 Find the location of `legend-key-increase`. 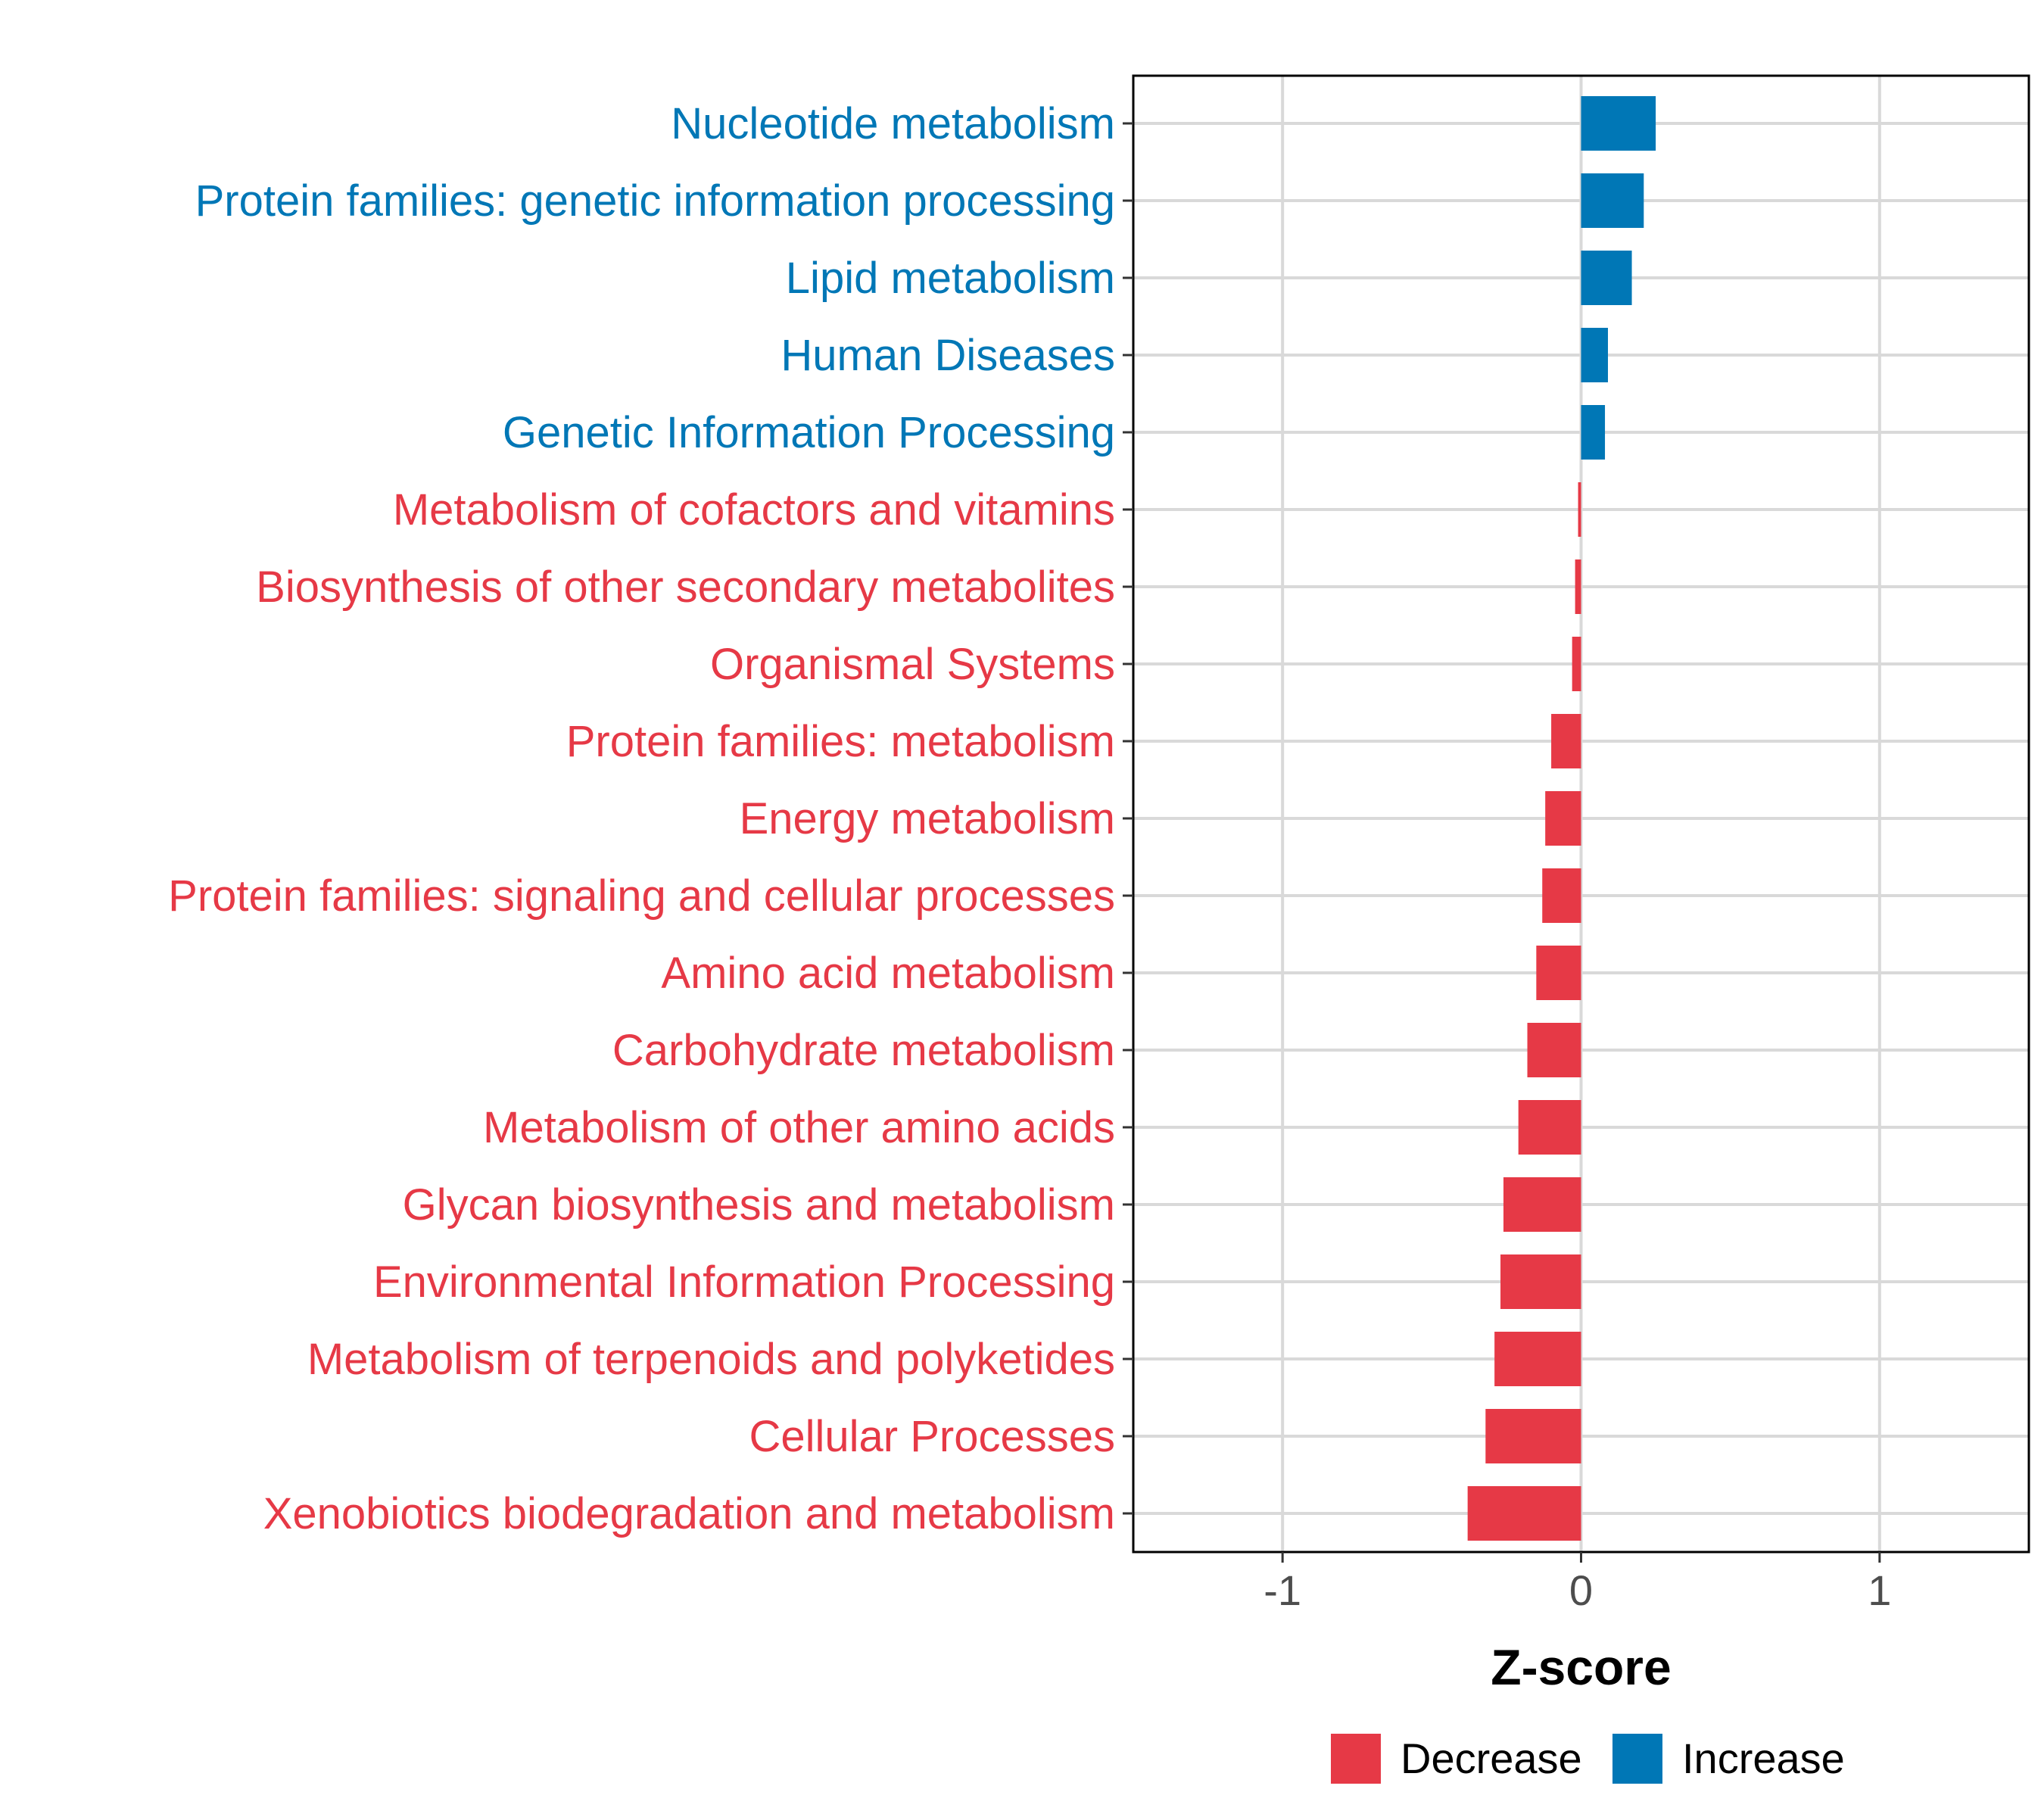

legend-key-increase is located at coordinates (1637, 1759).